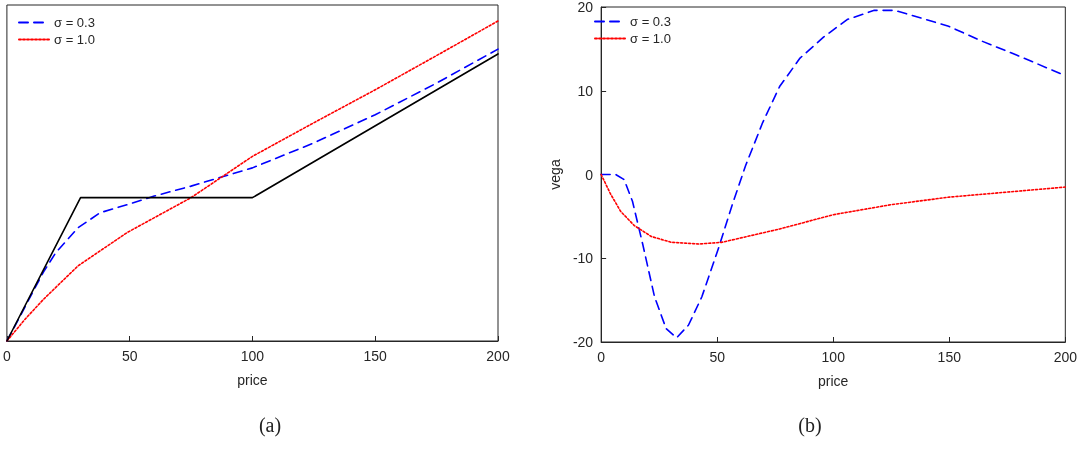 The image size is (1080, 473). Describe the element at coordinates (589, 174) in the screenshot. I see `y-tick-label: 0` at that location.